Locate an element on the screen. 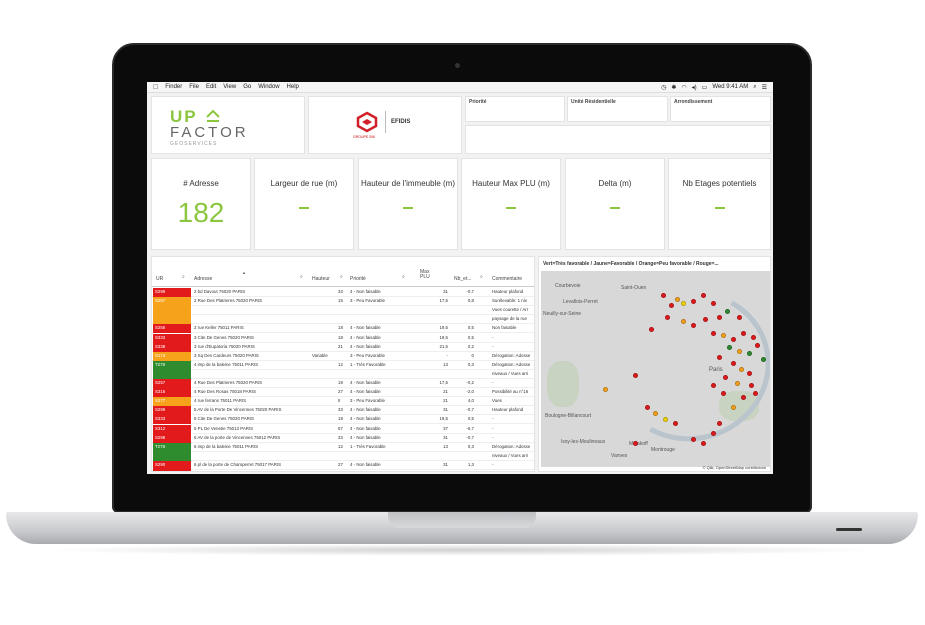 The width and height of the screenshot is (925, 625). map-attribution: © Qlik, OpenStreetMap contributors is located at coordinates (734, 467).